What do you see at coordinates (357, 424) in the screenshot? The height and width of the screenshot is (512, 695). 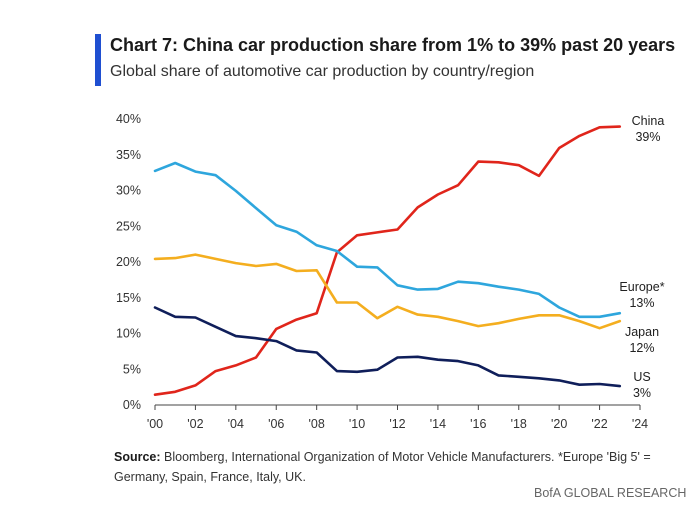 I see `x-tick-label: '10` at bounding box center [357, 424].